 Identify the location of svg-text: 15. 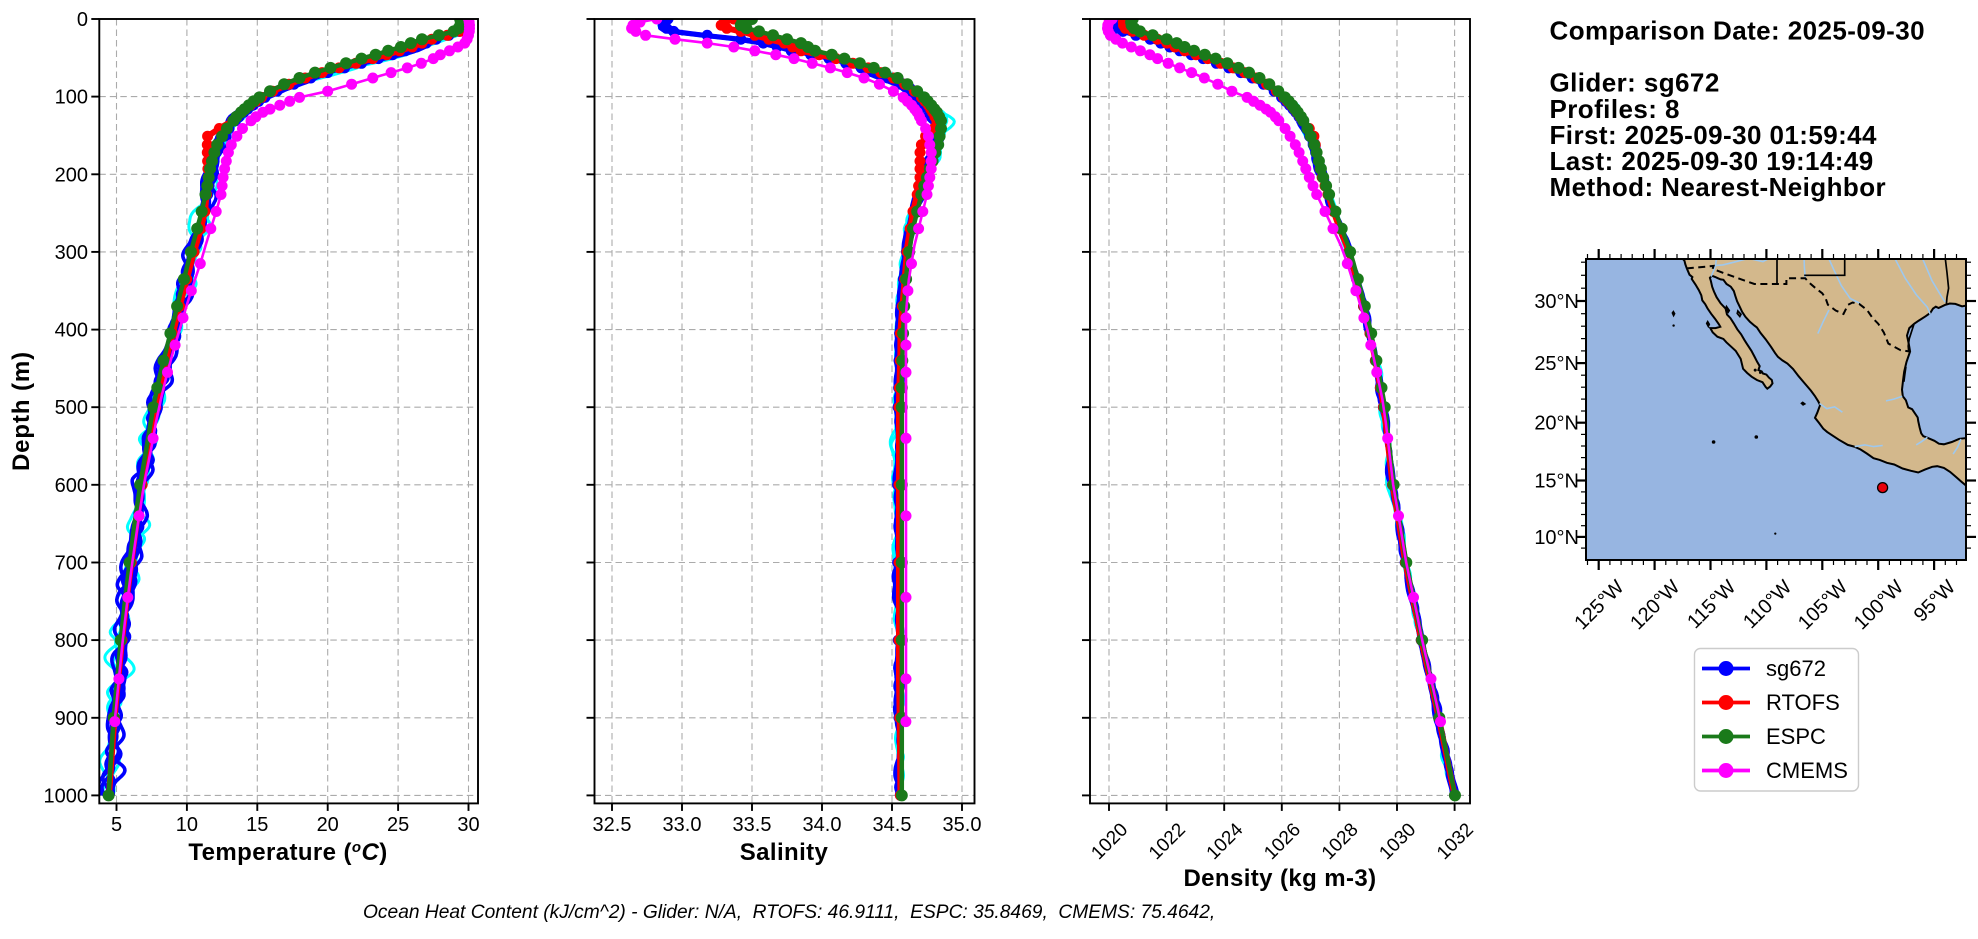
(257, 825).